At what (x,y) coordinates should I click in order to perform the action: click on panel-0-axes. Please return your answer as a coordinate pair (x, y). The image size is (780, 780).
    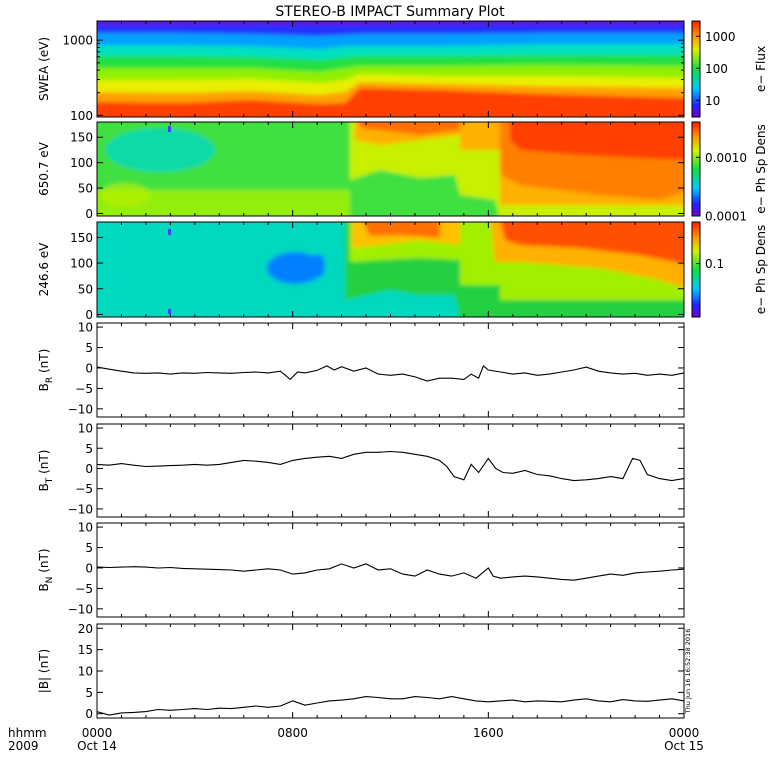
    Looking at the image, I should click on (398, 69).